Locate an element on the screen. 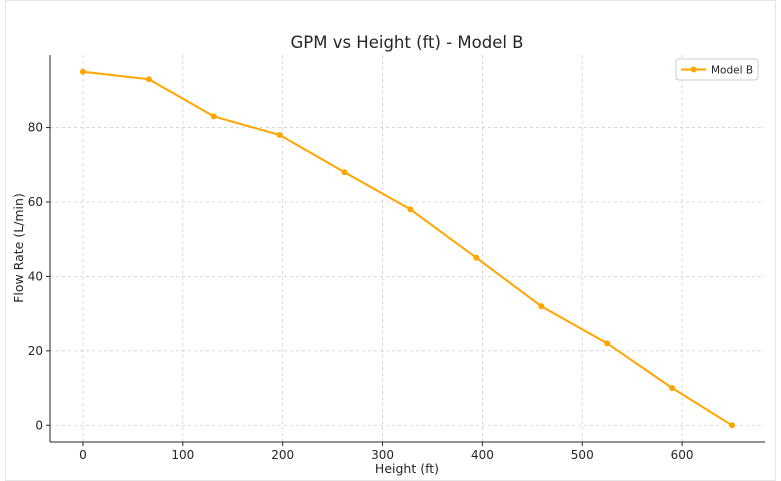  y-axis-label: Flow Rate (L/min) is located at coordinates (18, 248).